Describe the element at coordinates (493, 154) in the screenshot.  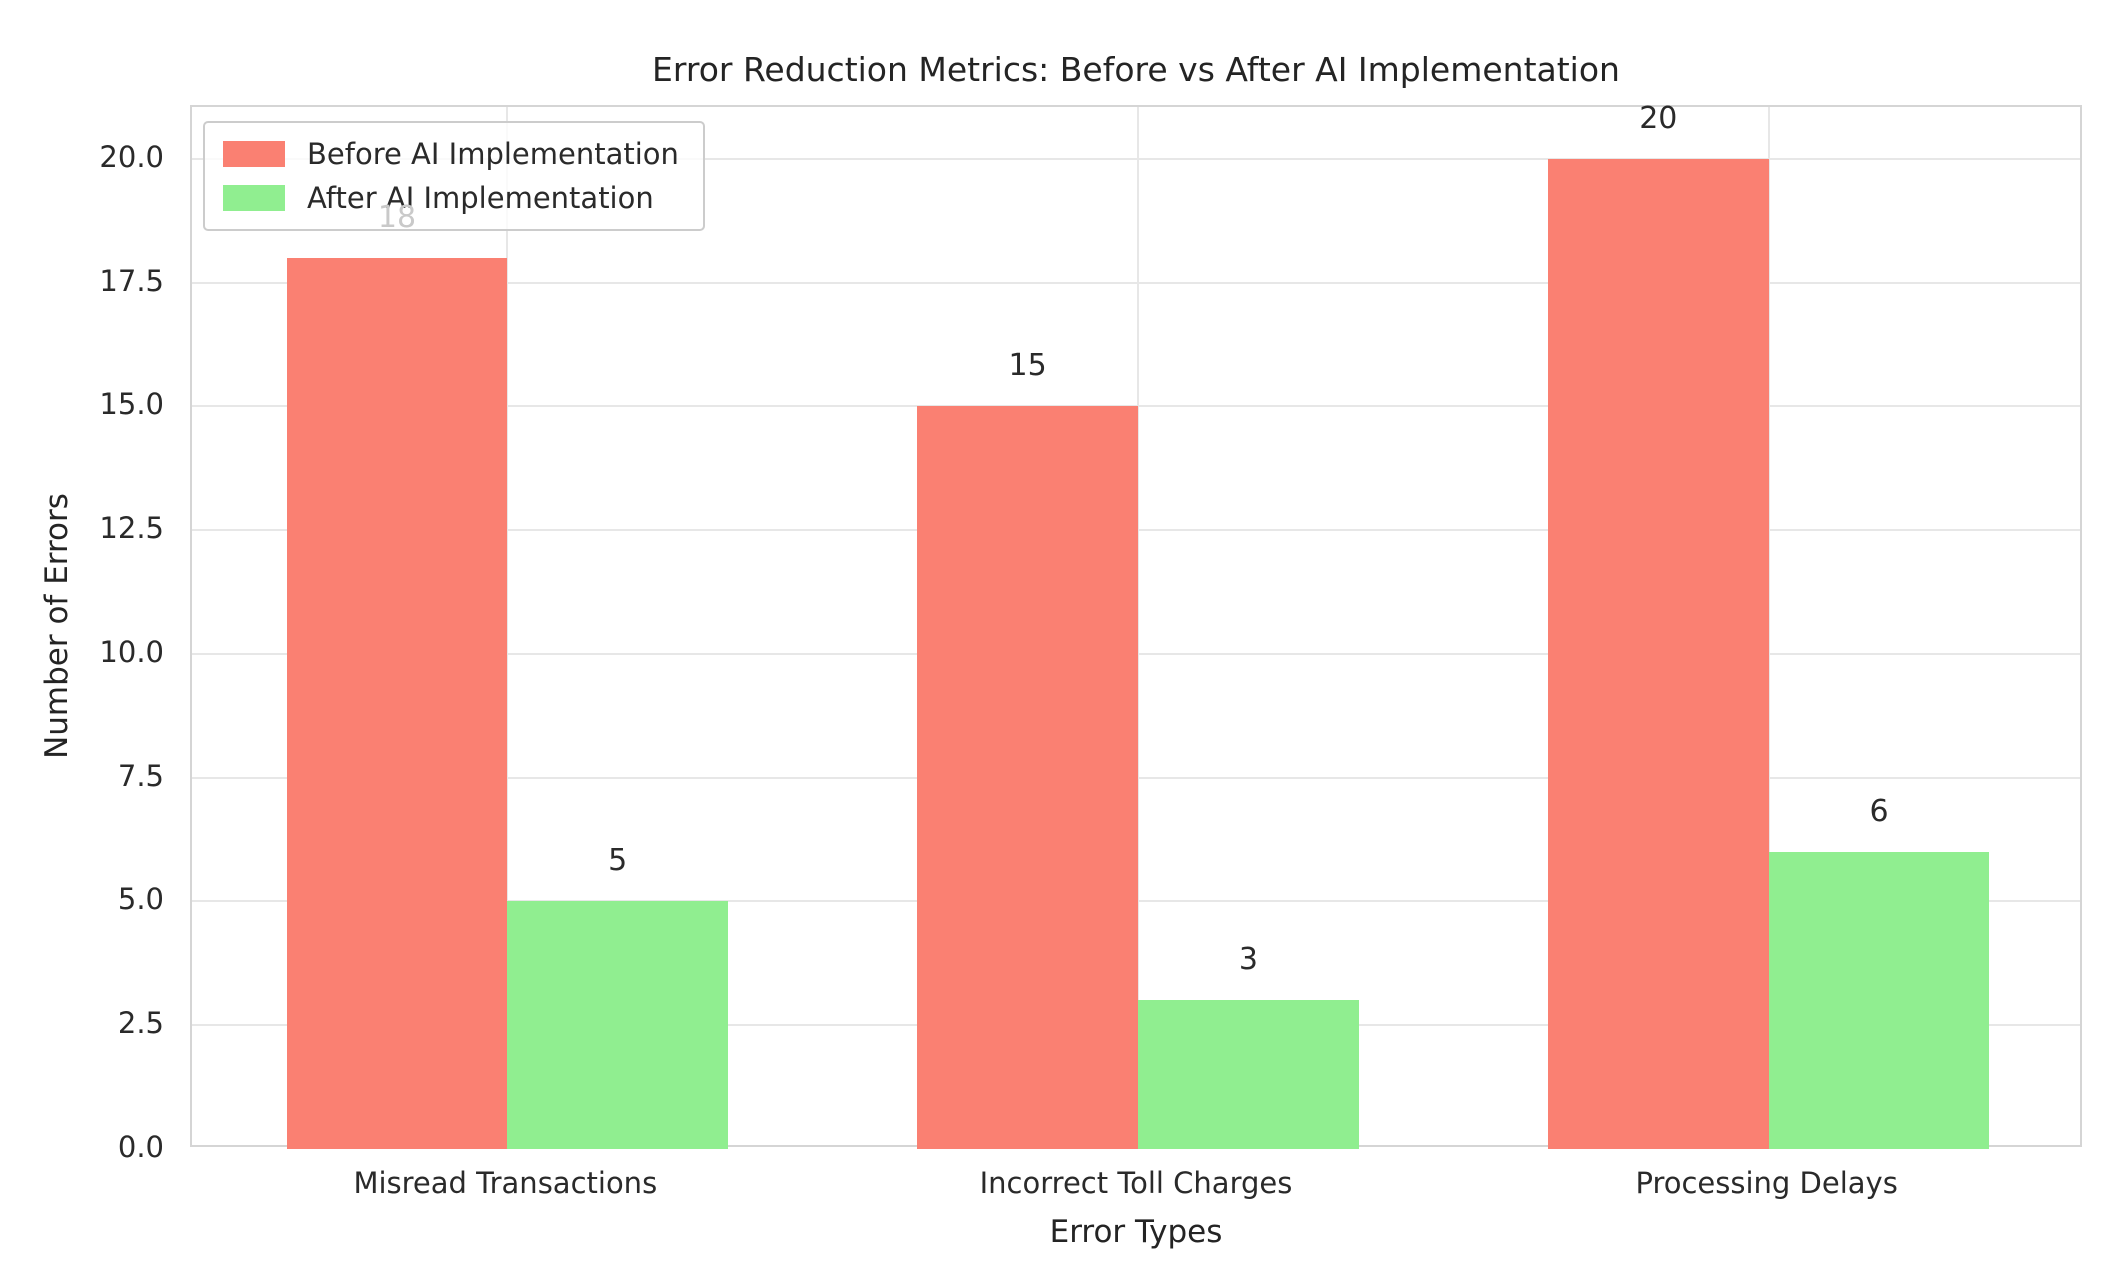
I see `legend-label-before: Before AI Implementation` at that location.